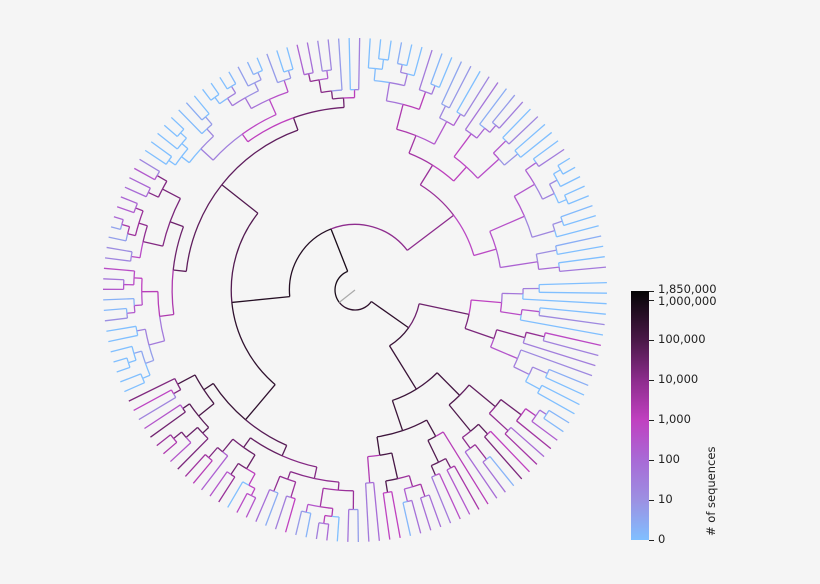 The image size is (820, 584). Describe the element at coordinates (674, 419) in the screenshot. I see `colorbar-tick-label: 1,000` at that location.